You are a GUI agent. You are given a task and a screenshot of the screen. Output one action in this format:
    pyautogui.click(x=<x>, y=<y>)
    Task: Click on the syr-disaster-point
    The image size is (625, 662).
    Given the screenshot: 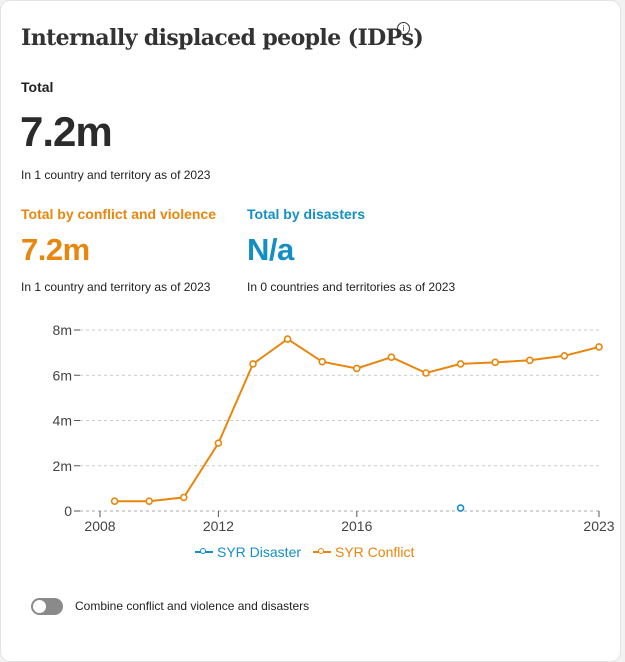 What is the action you would take?
    pyautogui.click(x=460, y=508)
    